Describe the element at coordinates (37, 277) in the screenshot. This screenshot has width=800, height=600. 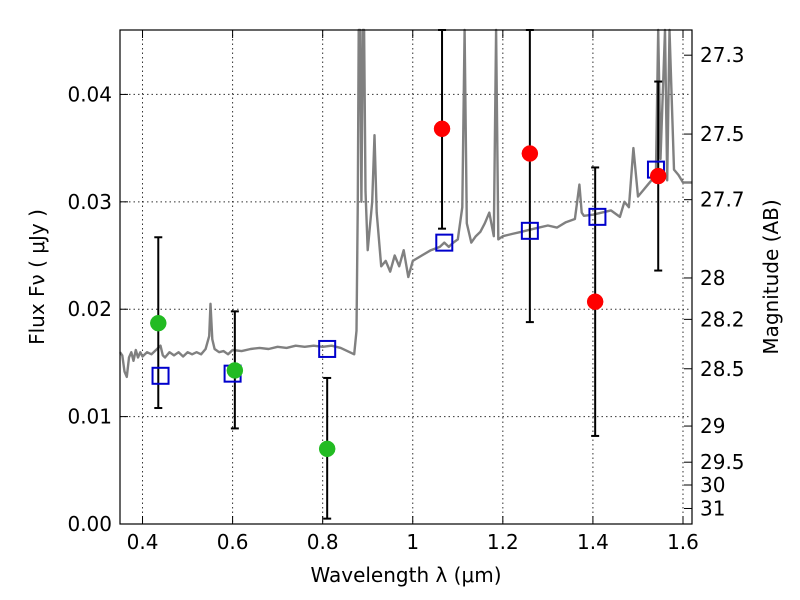
I see `y-axis-label: Flux Fν ( μJy )` at that location.